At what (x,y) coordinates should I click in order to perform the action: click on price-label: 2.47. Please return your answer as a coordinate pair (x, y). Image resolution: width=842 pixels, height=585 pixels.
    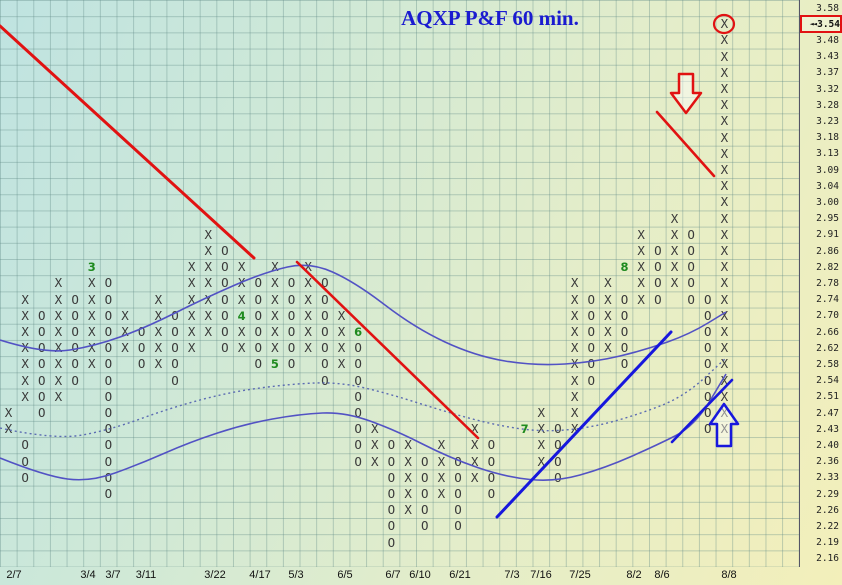
    Looking at the image, I should click on (827, 413).